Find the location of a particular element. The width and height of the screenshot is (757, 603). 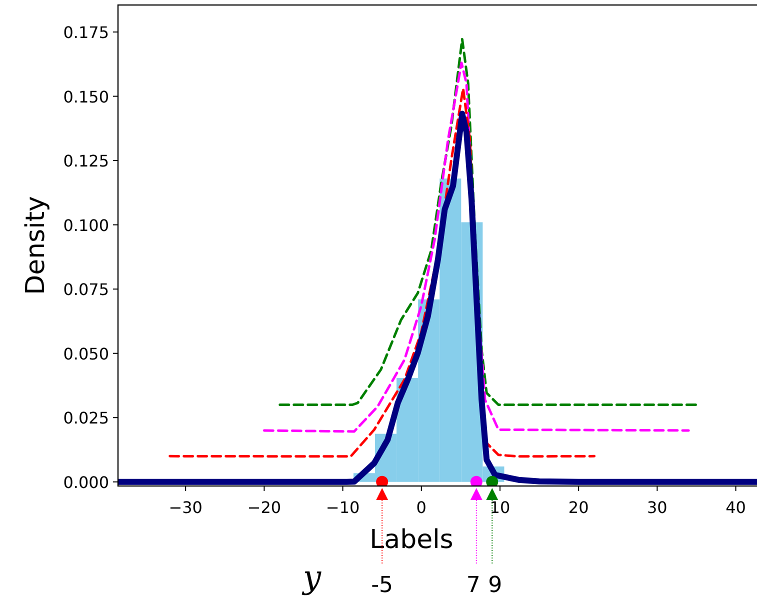

y-tick-label: 0.025 is located at coordinates (86, 418).